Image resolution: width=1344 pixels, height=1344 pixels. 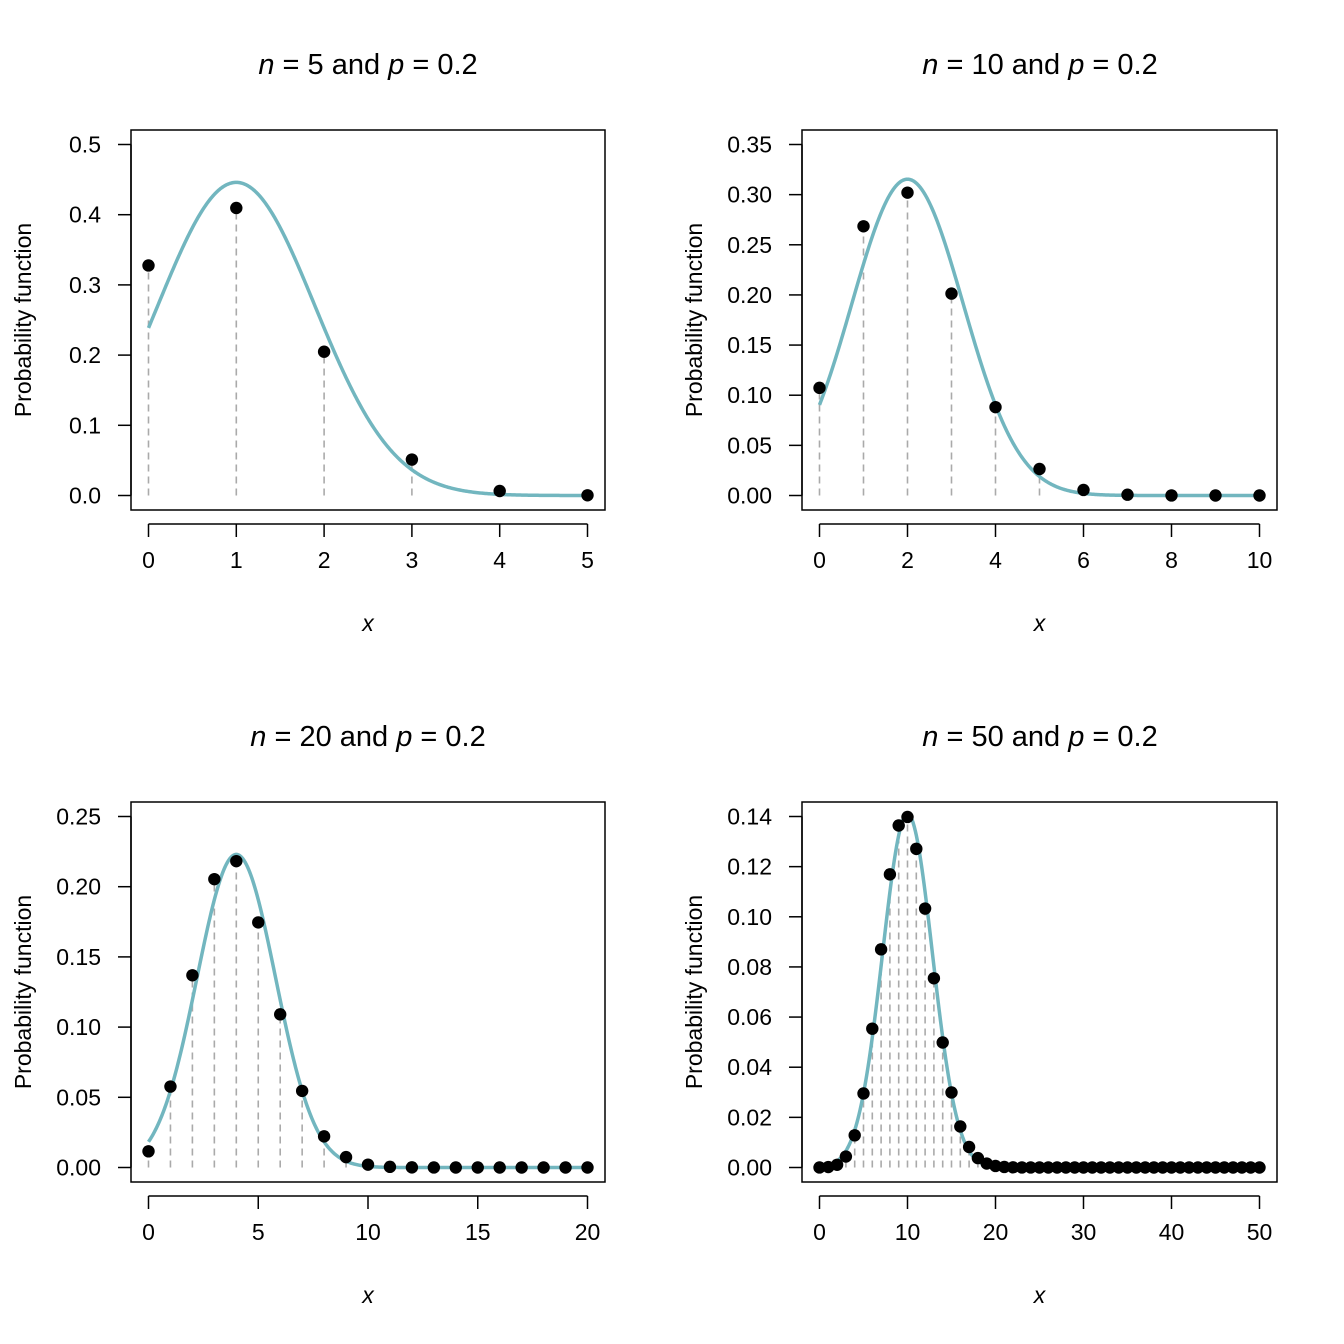 I want to click on y-tick-label: 0.20, so click(x=749, y=295).